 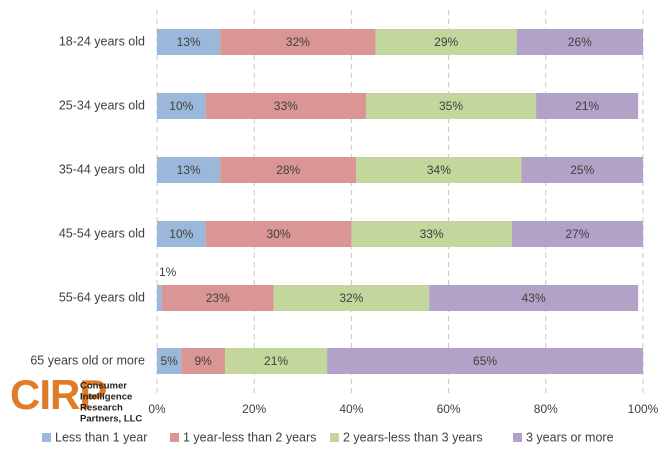 What do you see at coordinates (249, 437) in the screenshot?
I see `legend-label: 1 year-less than 2 years` at bounding box center [249, 437].